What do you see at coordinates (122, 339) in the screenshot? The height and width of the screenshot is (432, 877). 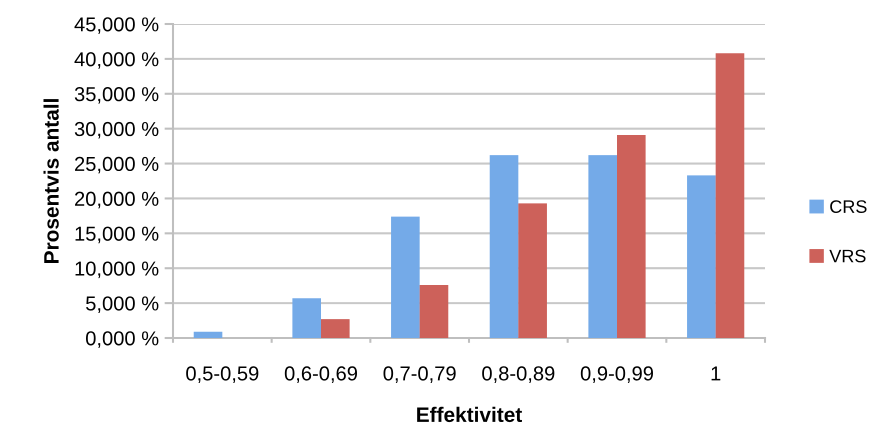 I see `y-tick-label: 0,000 %` at bounding box center [122, 339].